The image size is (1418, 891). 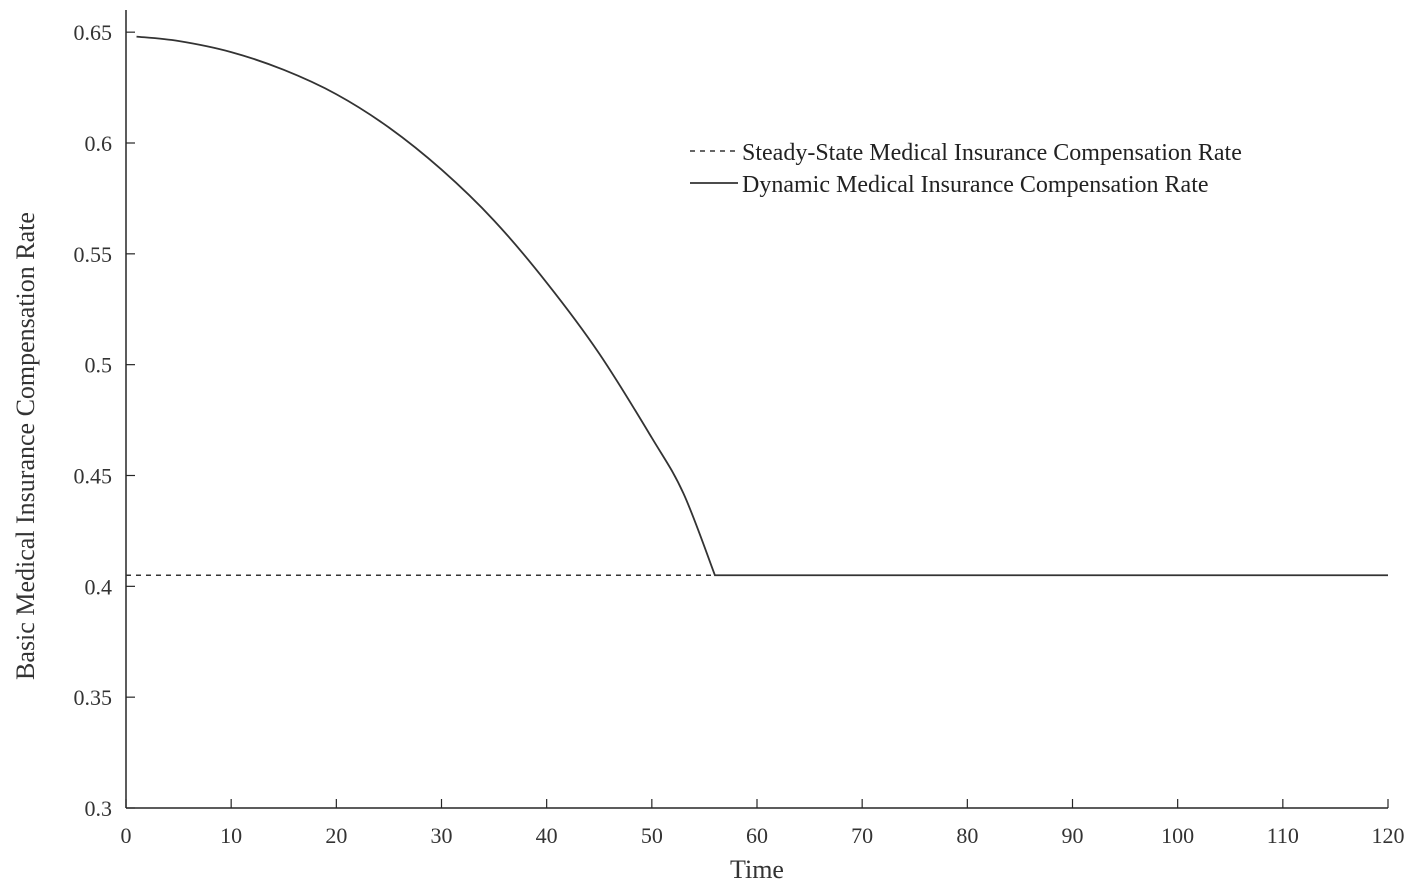 I want to click on x-tick-label: 70, so click(x=862, y=835).